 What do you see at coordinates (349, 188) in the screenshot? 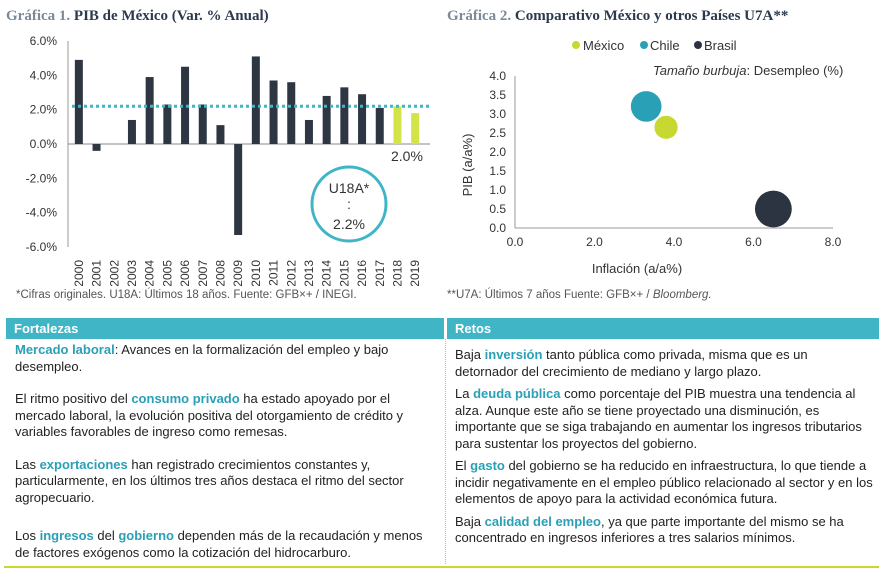
I see `average-badge-line1: U18A*` at bounding box center [349, 188].